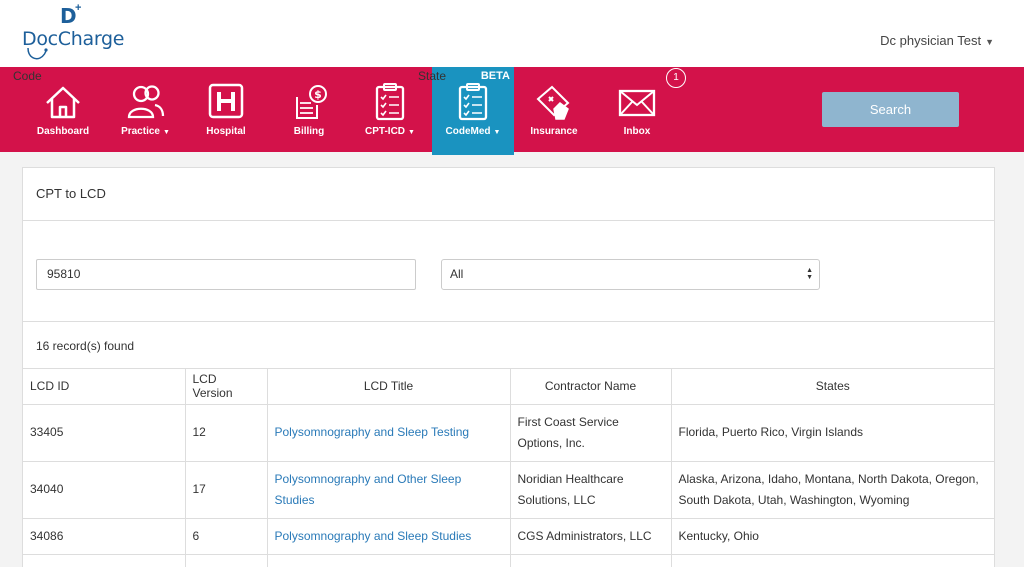  What do you see at coordinates (676, 78) in the screenshot?
I see `inbox-count-badge: 1` at bounding box center [676, 78].